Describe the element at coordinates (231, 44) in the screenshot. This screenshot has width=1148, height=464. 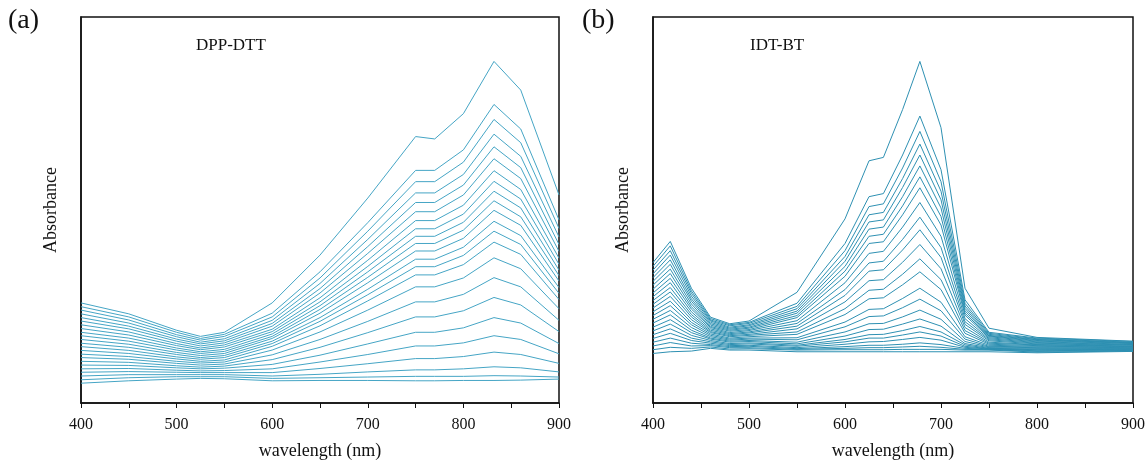
I see `text: DPP-DTT` at that location.